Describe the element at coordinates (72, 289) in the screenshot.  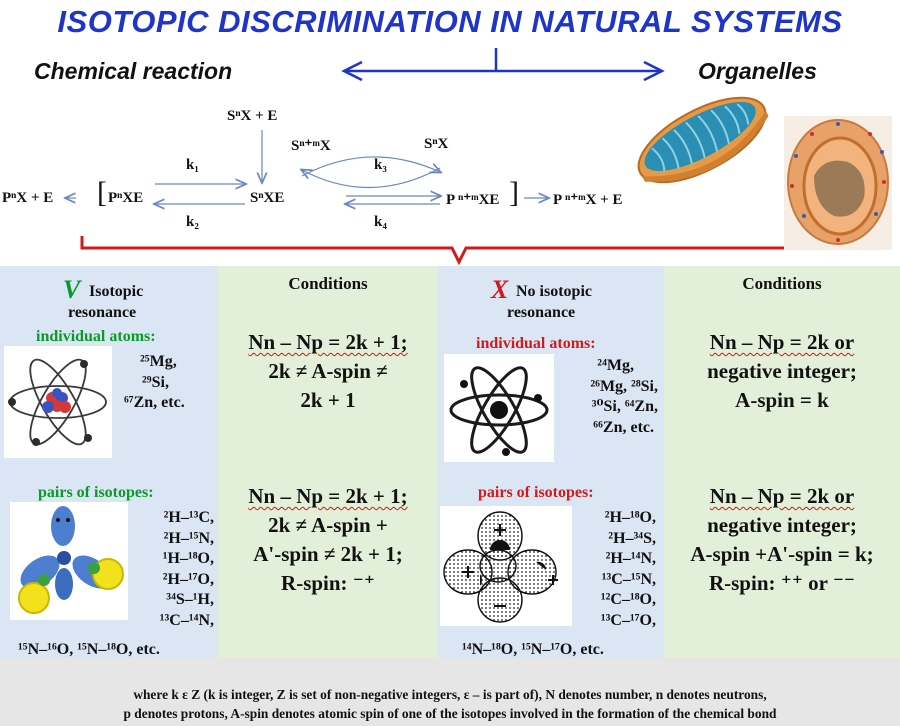
I see `check-mark-v: V` at that location.